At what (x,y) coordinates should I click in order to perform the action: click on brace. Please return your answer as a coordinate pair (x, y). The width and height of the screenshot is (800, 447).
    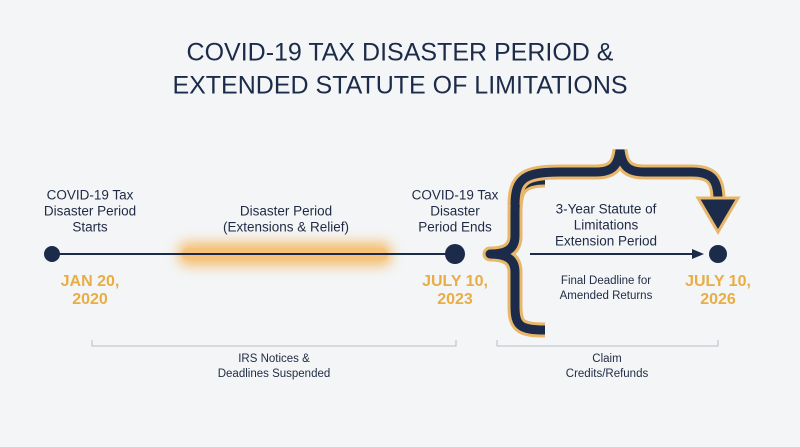
    Looking at the image, I should click on (604, 243).